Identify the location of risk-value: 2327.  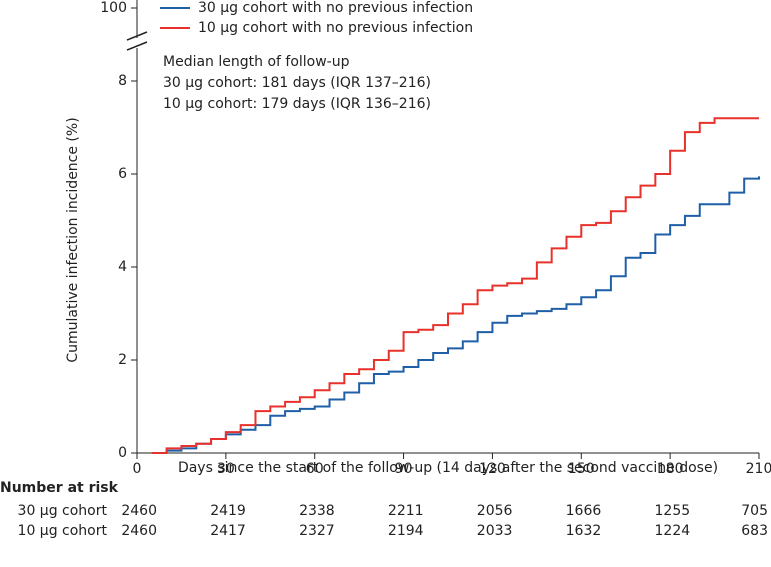
(317, 531).